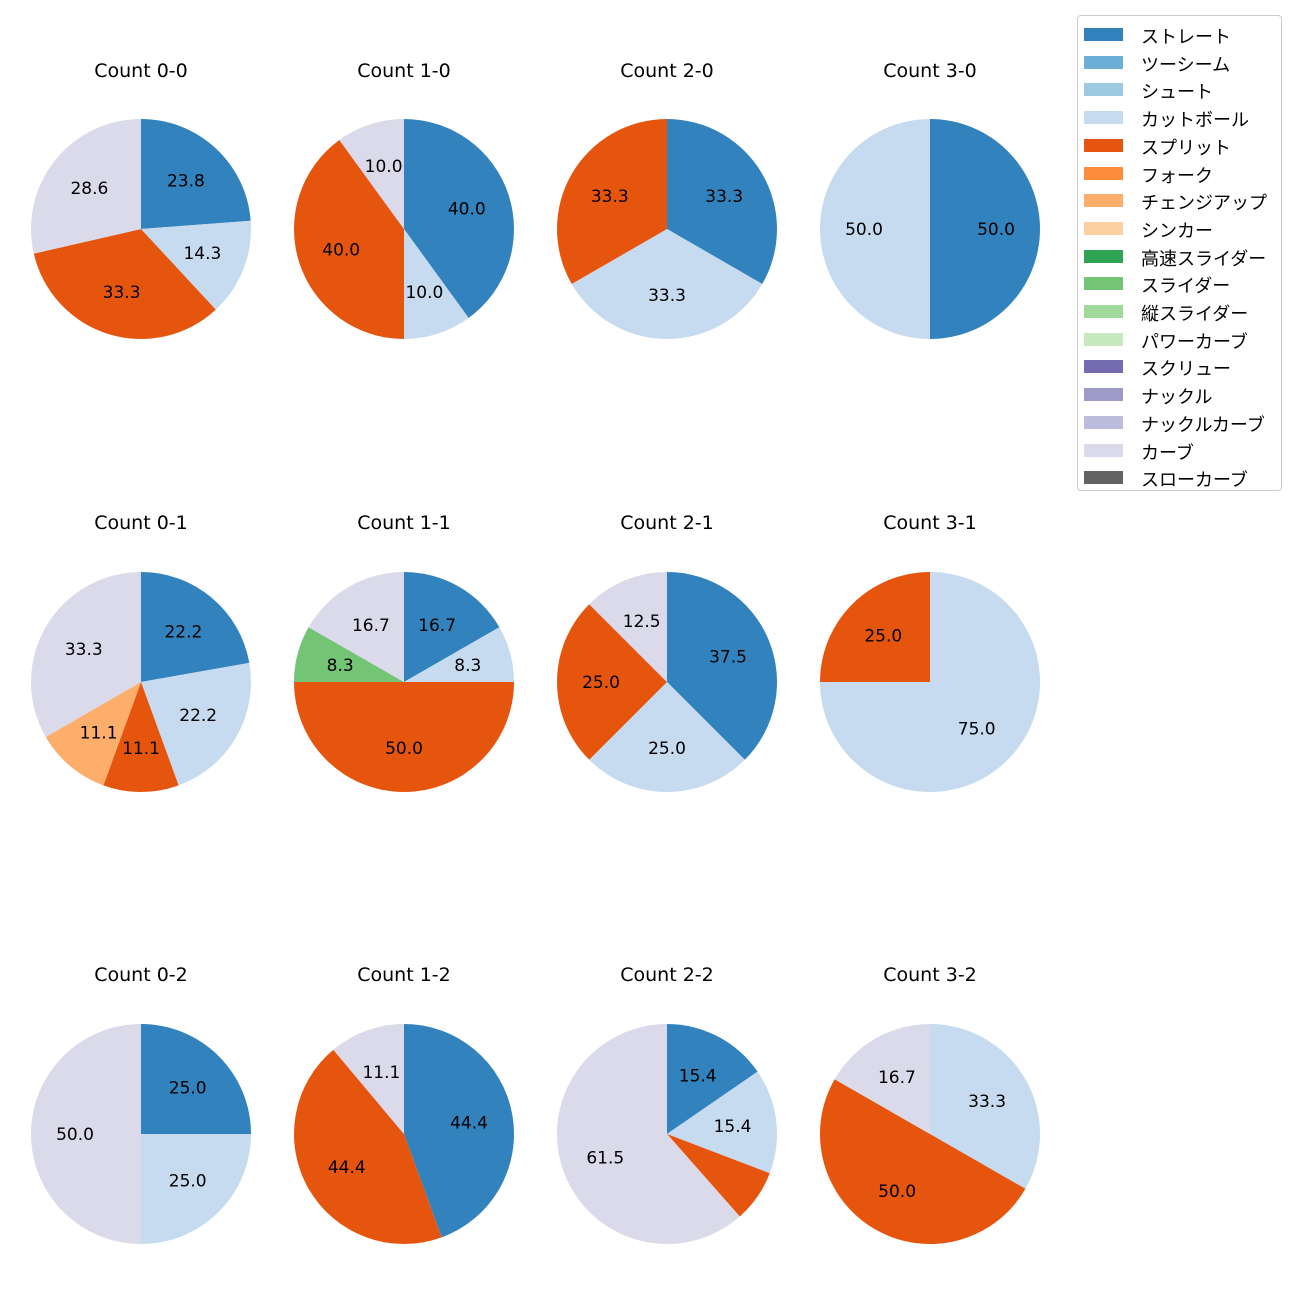 Image resolution: width=1300 pixels, height=1300 pixels. Describe the element at coordinates (930, 652) in the screenshot. I see `pie-count-3-1: Count 3-1 75.0 25.0` at that location.